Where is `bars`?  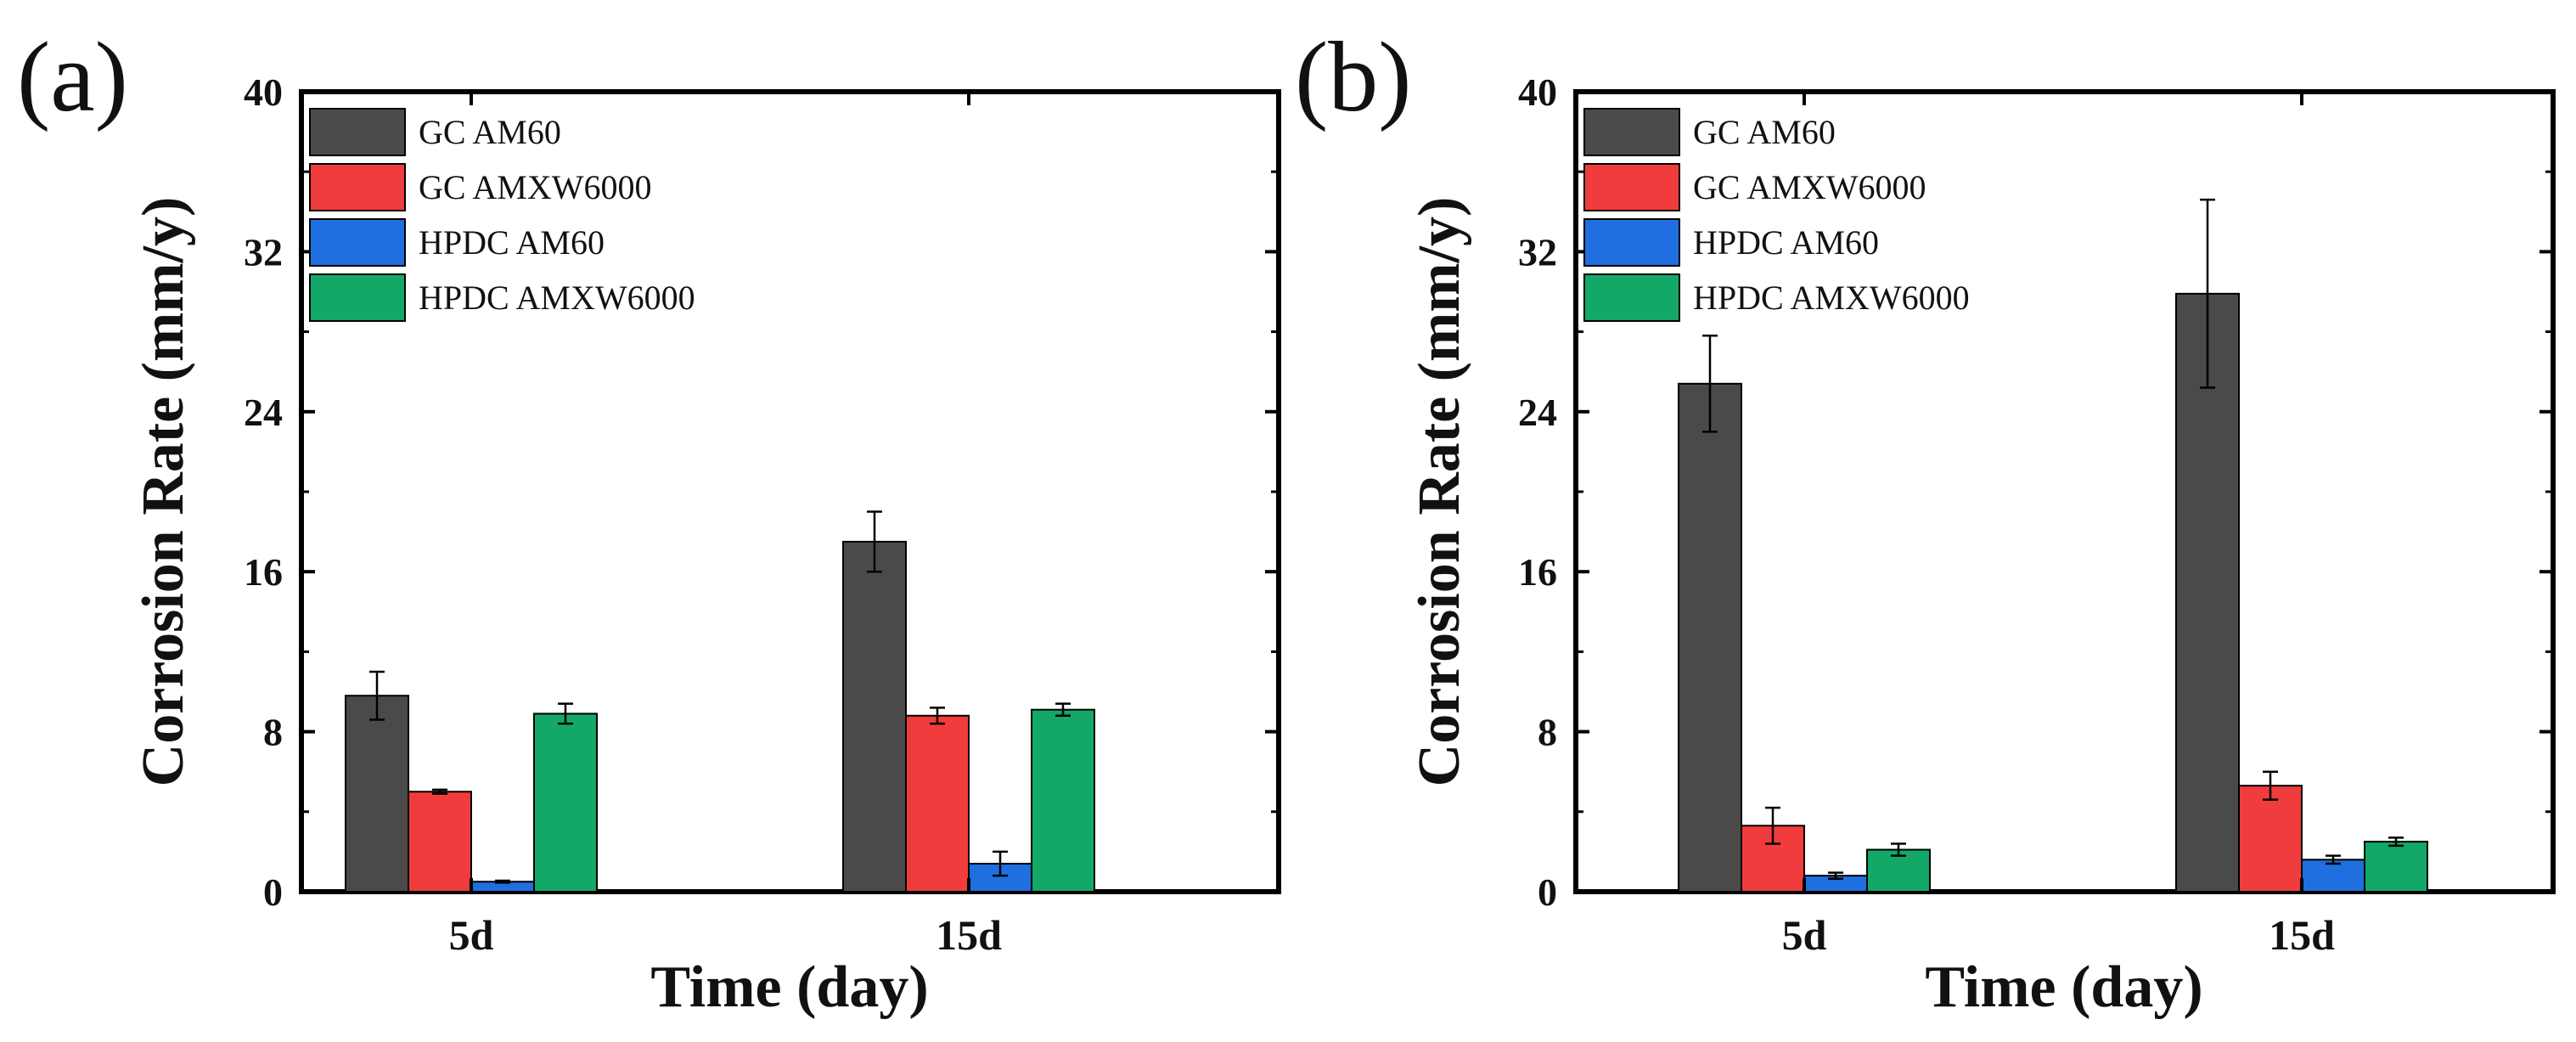 bars is located at coordinates (720, 701).